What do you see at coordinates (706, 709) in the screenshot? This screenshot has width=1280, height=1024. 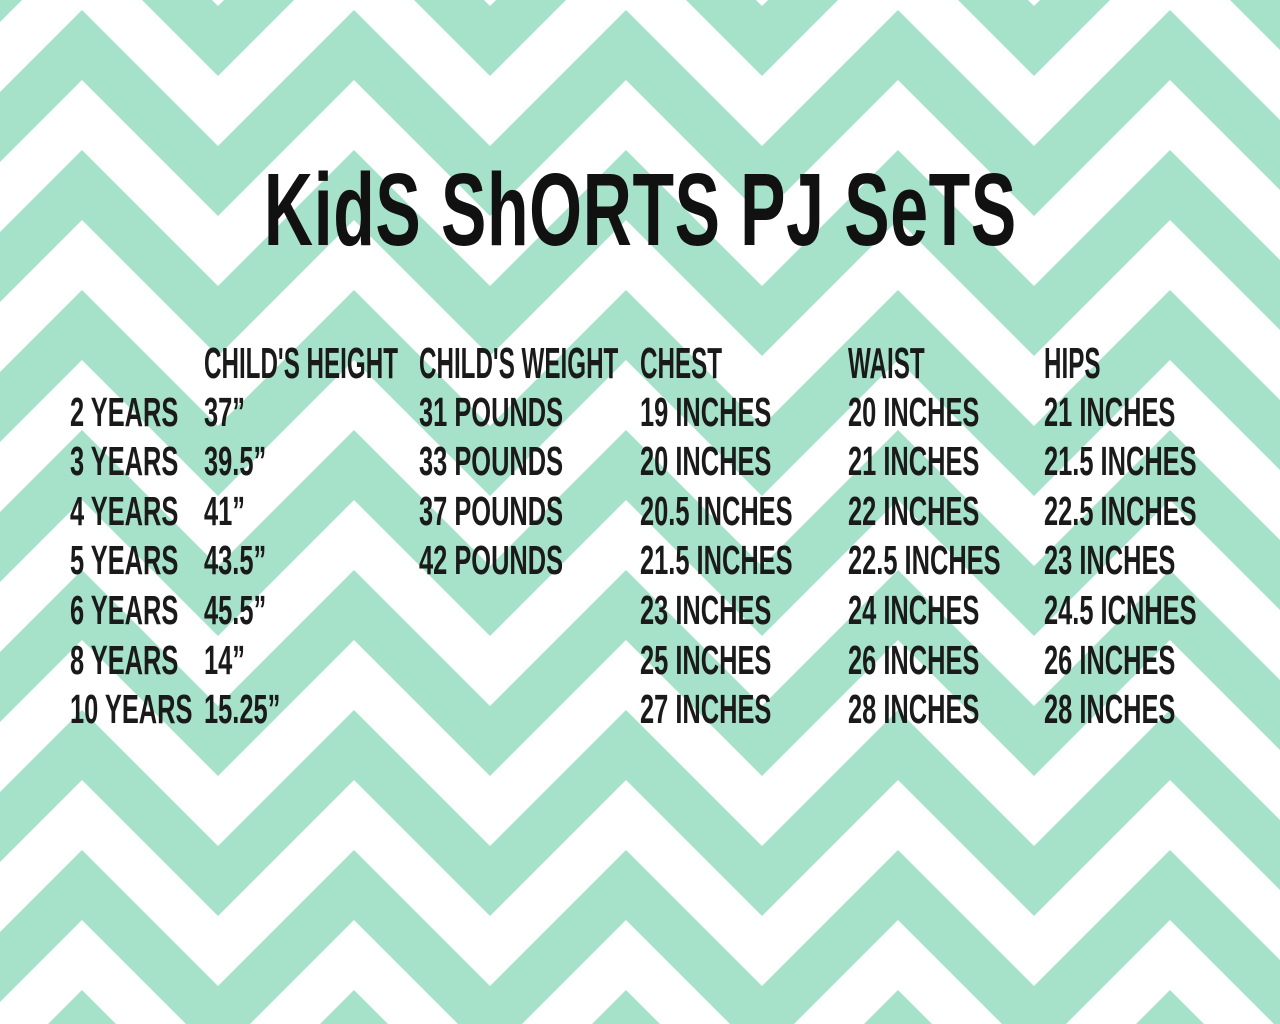 I see `table-cell: 27 INCHES` at bounding box center [706, 709].